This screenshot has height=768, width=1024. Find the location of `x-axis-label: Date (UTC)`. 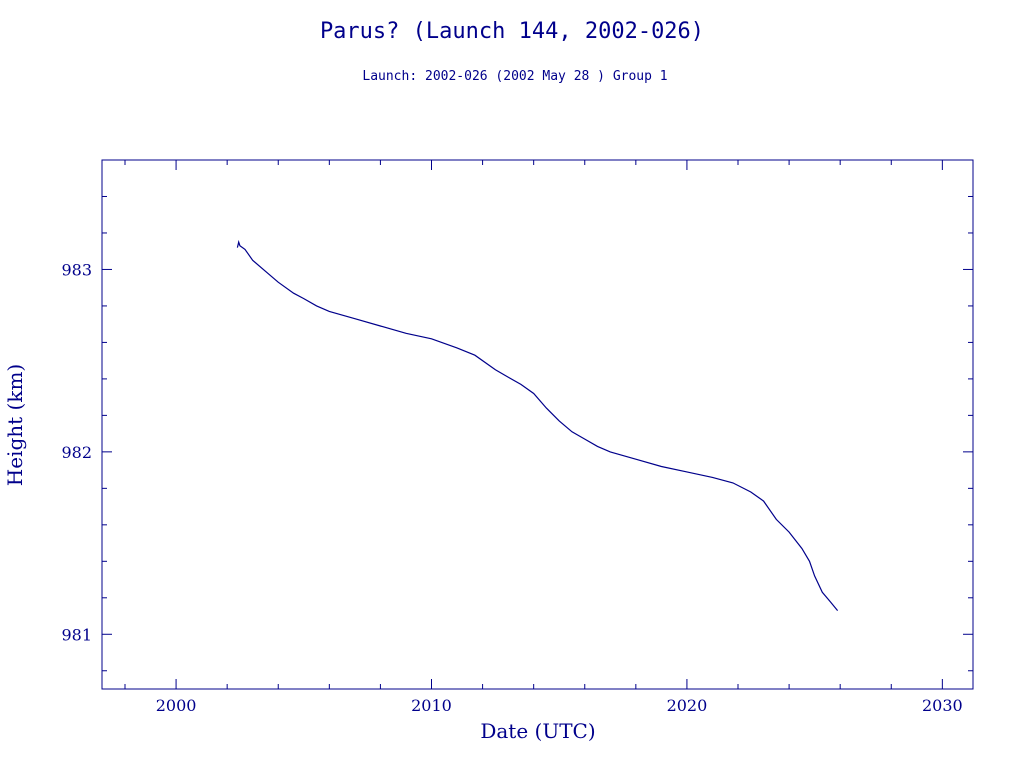

x-axis-label: Date (UTC) is located at coordinates (537, 731).